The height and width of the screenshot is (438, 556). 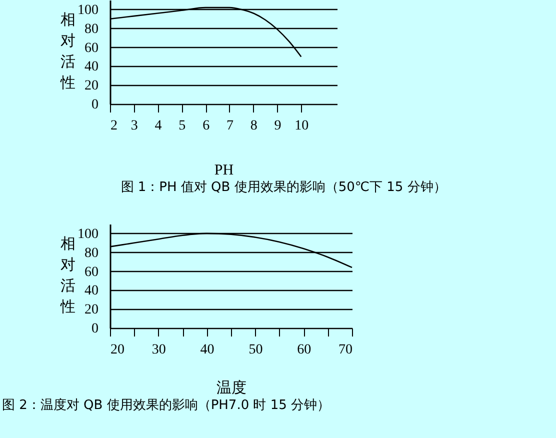 I want to click on text: 图 1：PH 值对 QB 使用效果的影响（50℃下 15 分钟）, so click(x=283, y=187).